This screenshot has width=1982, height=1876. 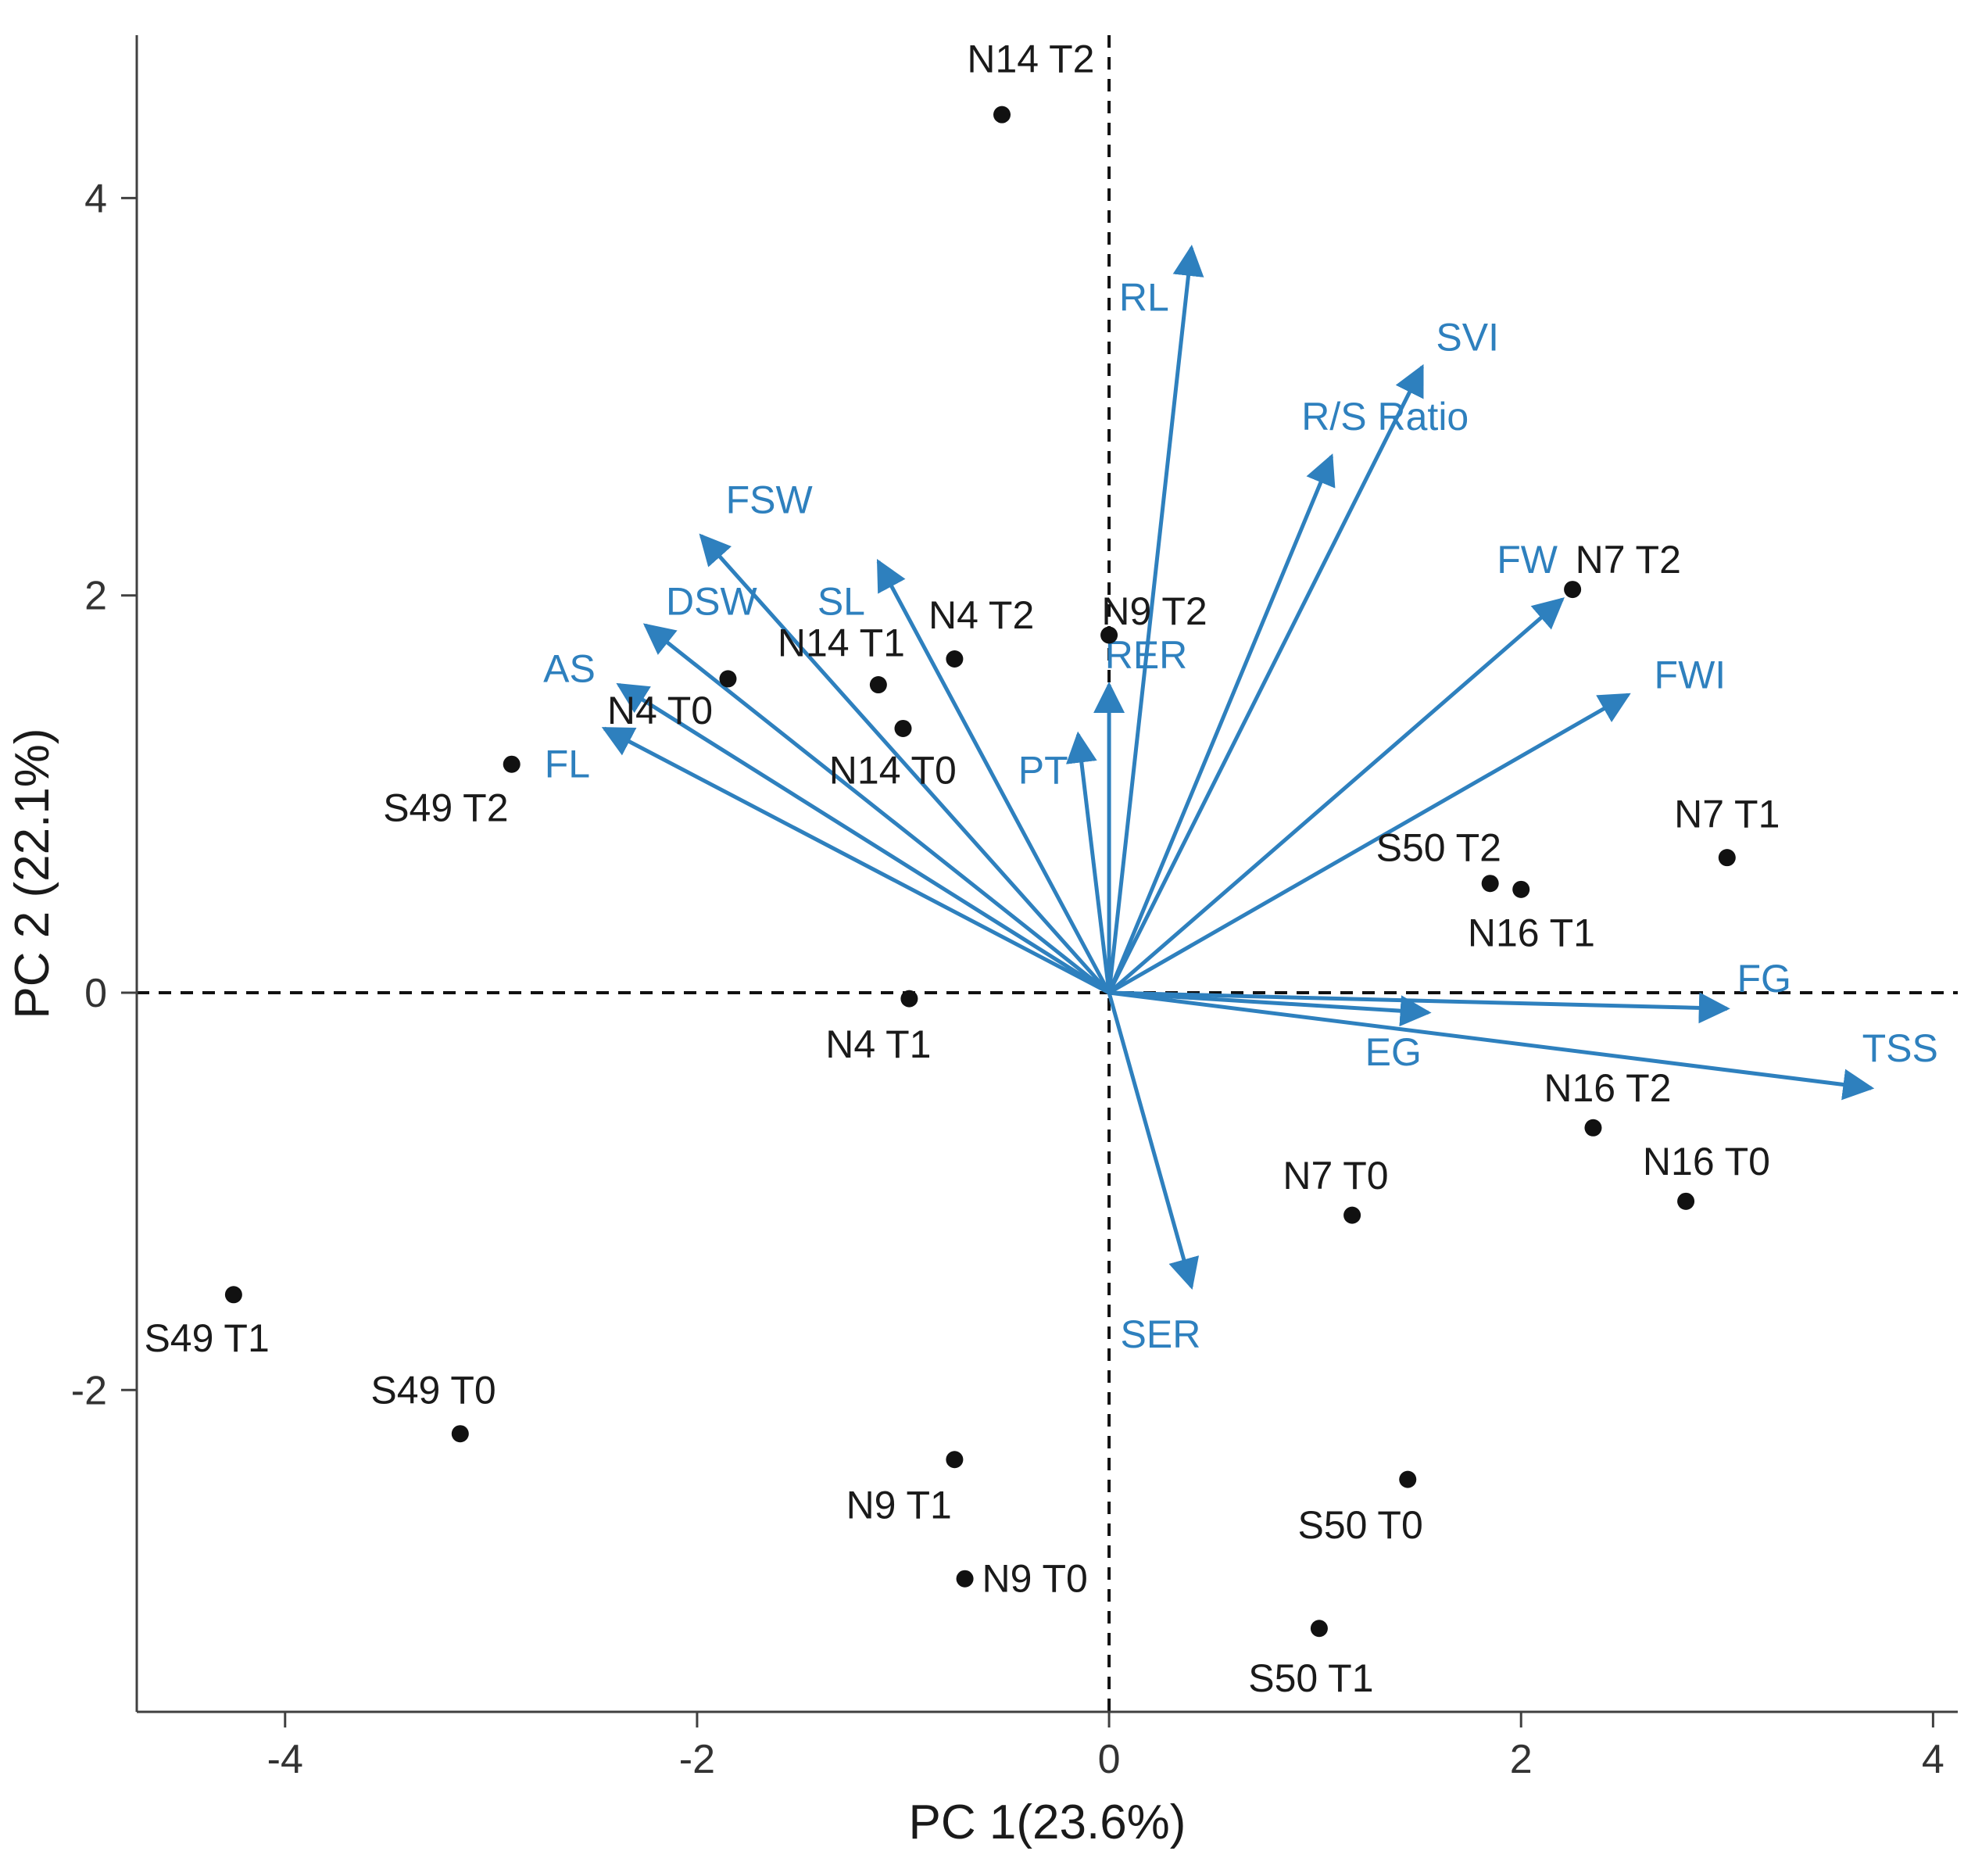 I want to click on loading-arrow-rl, so click(x=1155, y=618).